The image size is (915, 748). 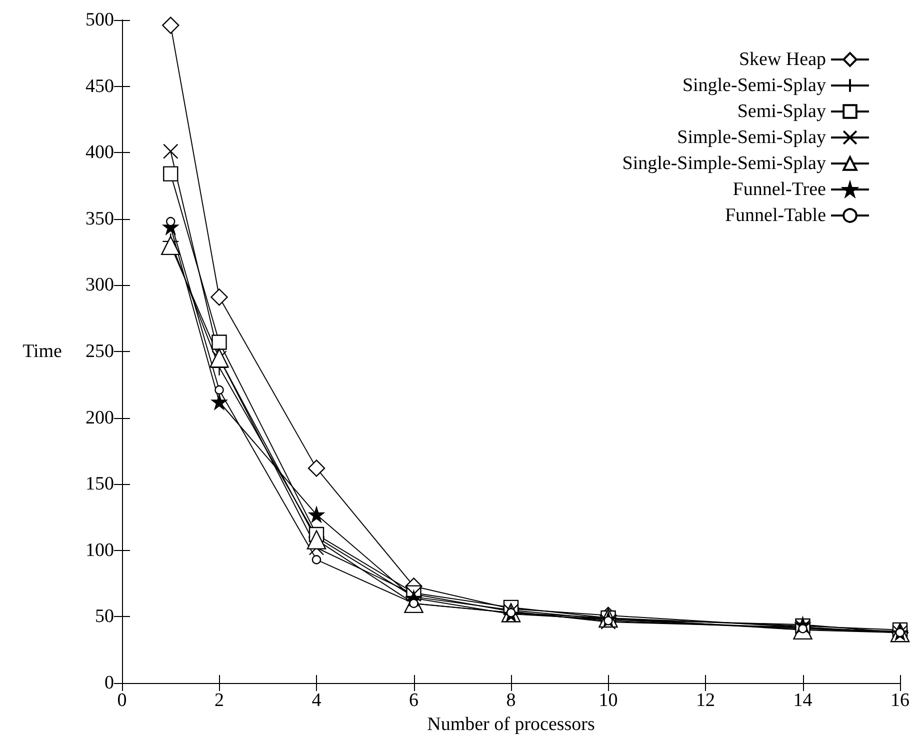 I want to click on y-tick-label: 500, so click(x=100, y=20).